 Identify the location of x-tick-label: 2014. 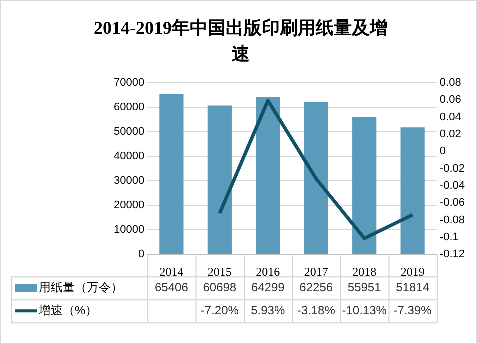
(172, 271).